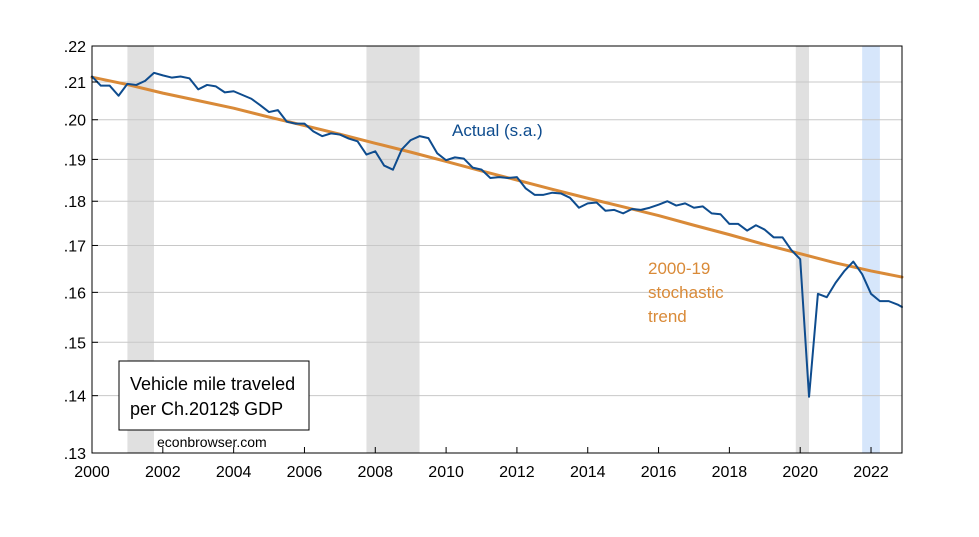 The image size is (979, 537). Describe the element at coordinates (75, 397) in the screenshot. I see `y-tick-label-1: .14` at that location.